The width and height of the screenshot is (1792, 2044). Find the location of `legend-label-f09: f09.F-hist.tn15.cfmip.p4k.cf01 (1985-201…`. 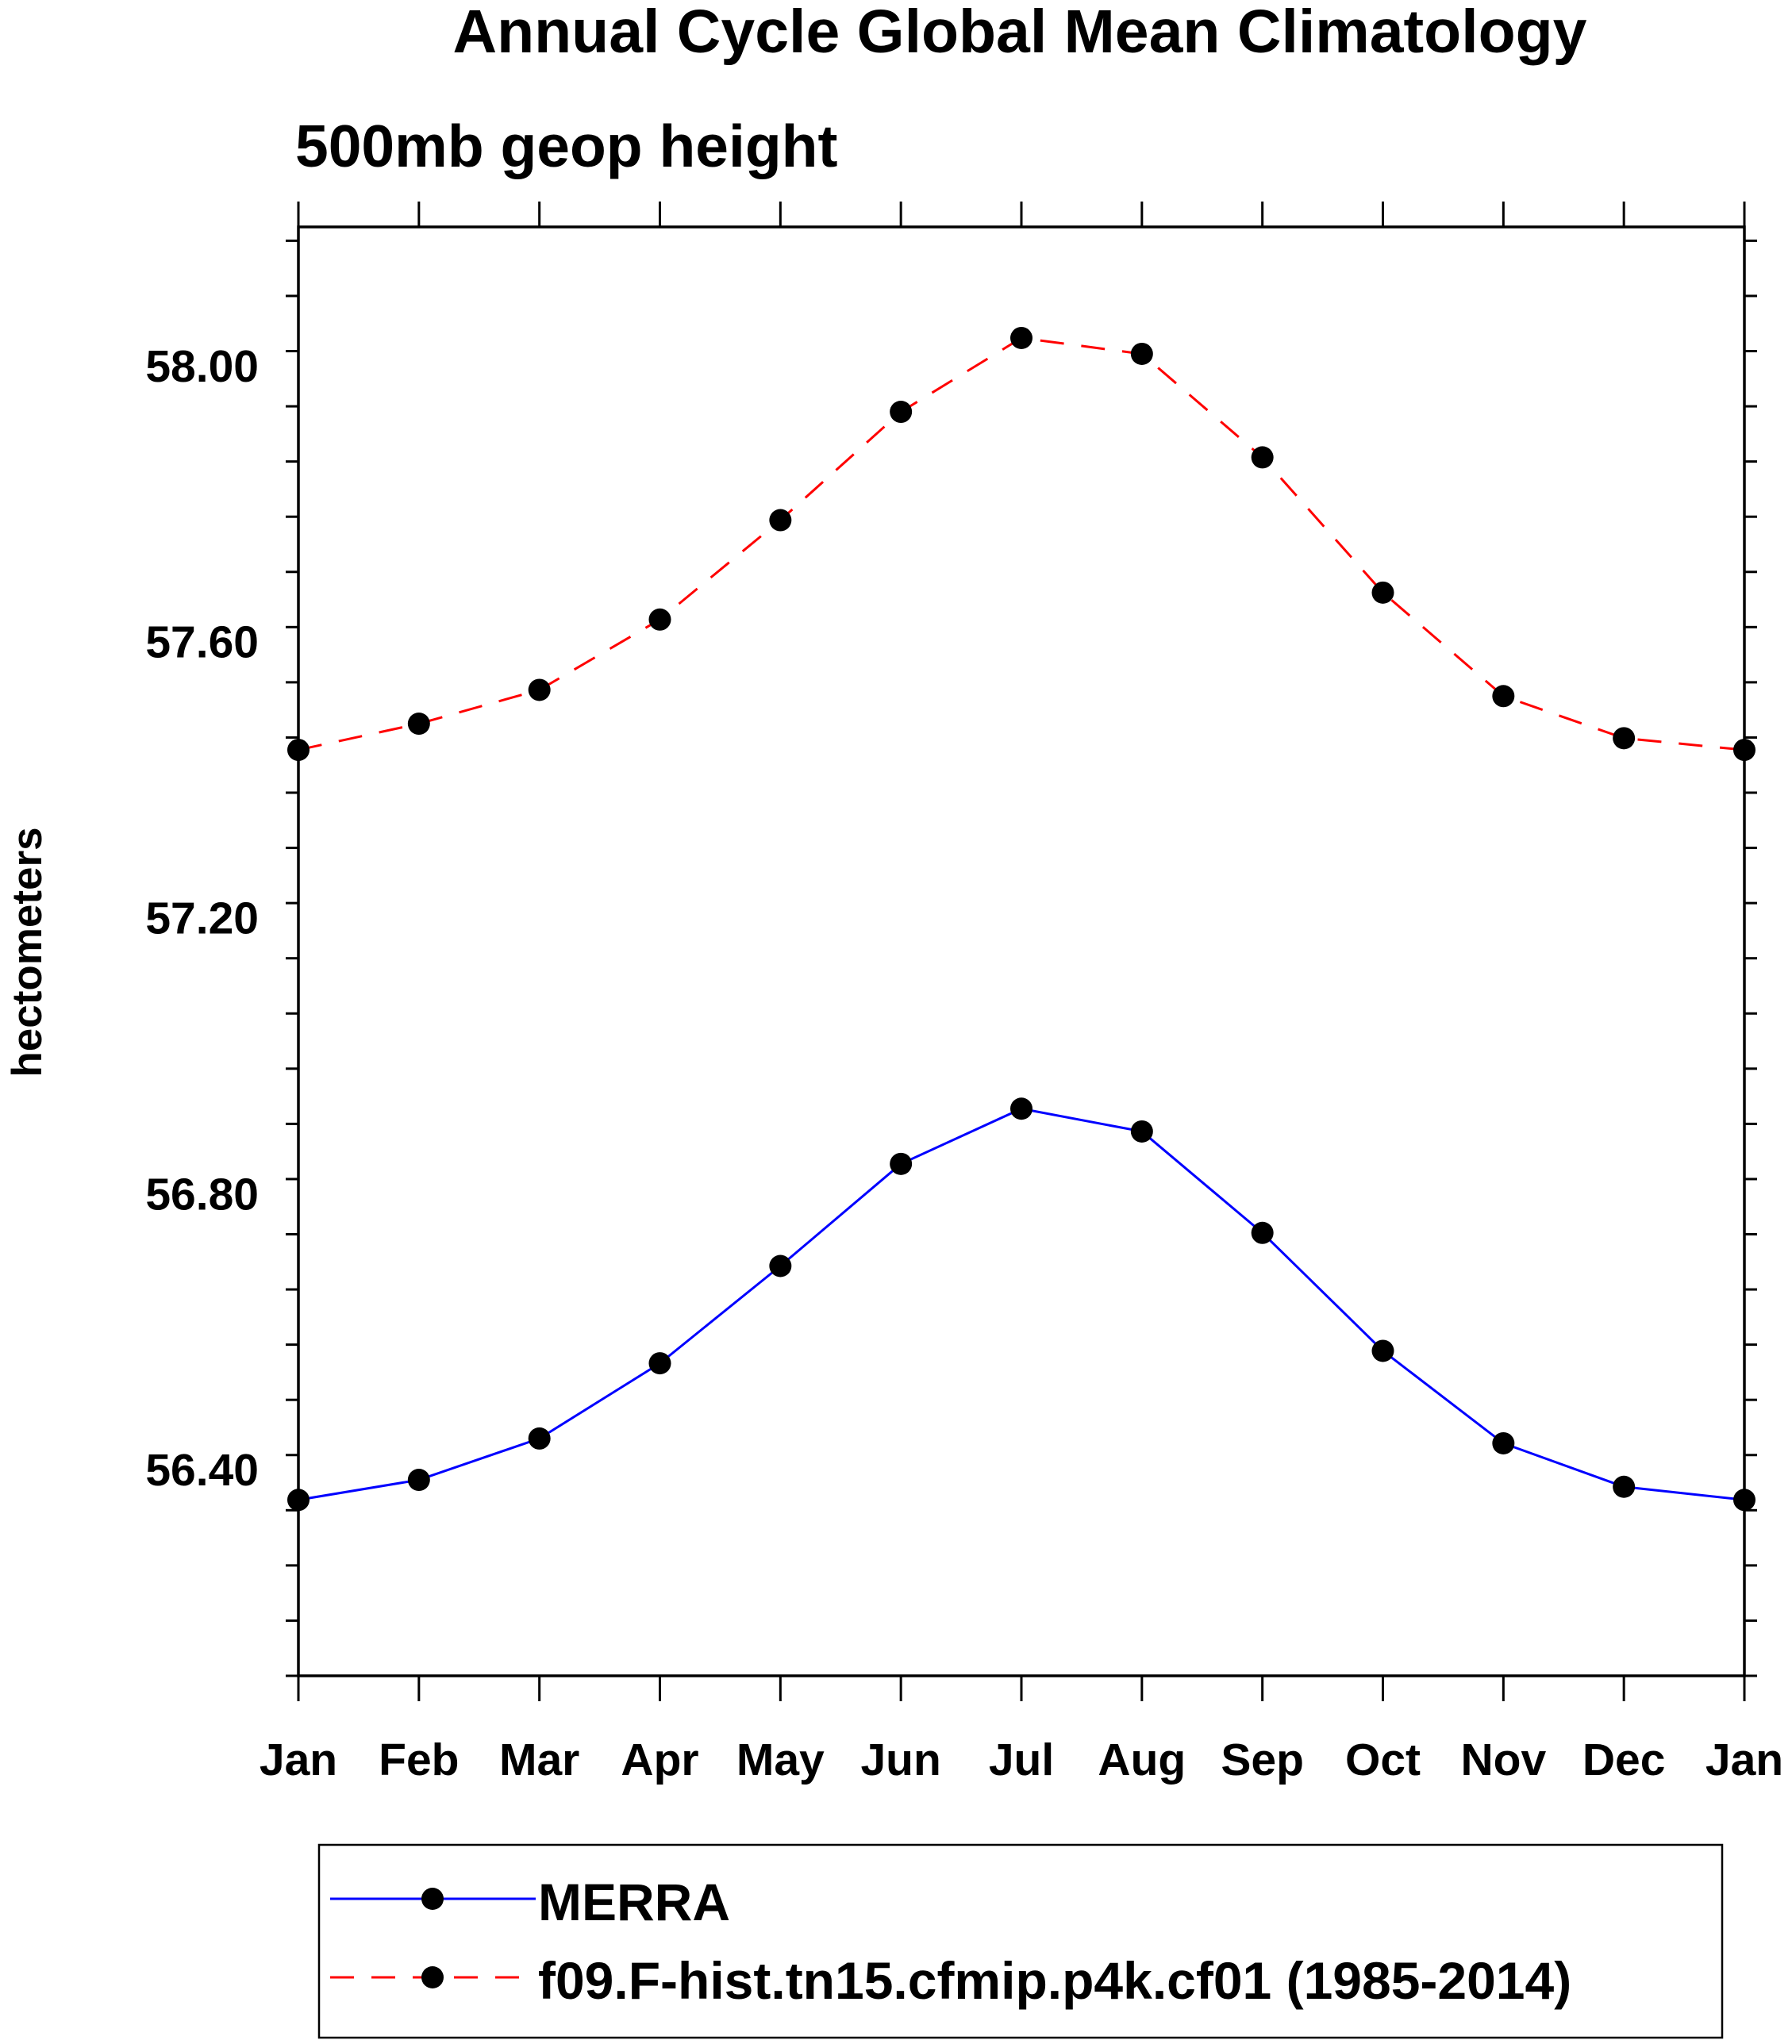

legend-label-f09: f09.F-hist.tn15.cfmip.p4k.cf01 (1985-201… is located at coordinates (1054, 1980).